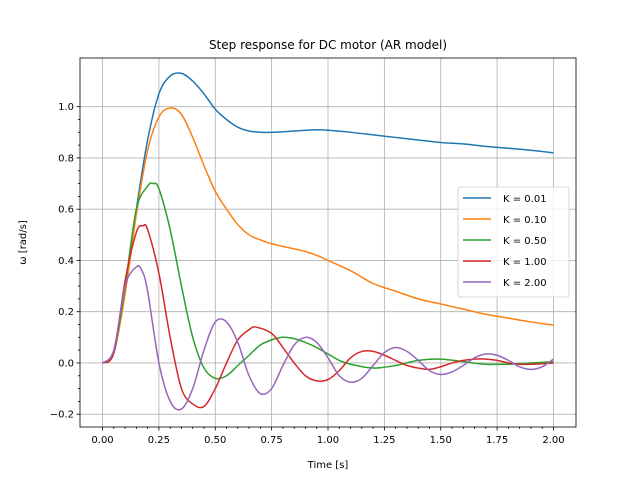 The width and height of the screenshot is (640, 480). I want to click on y-tick-label: 0.2, so click(66, 312).